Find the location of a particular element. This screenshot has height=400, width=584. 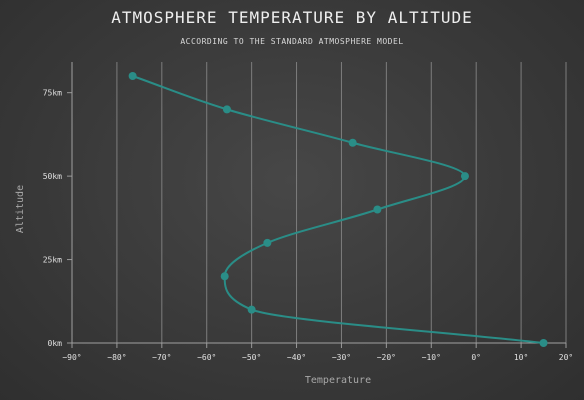

x-tick-label: −10° is located at coordinates (431, 357).